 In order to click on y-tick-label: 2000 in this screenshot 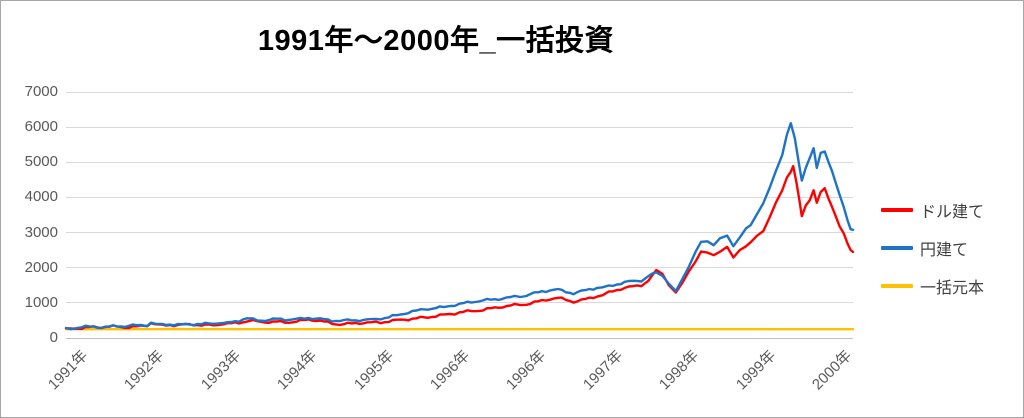, I will do `click(41, 267)`.